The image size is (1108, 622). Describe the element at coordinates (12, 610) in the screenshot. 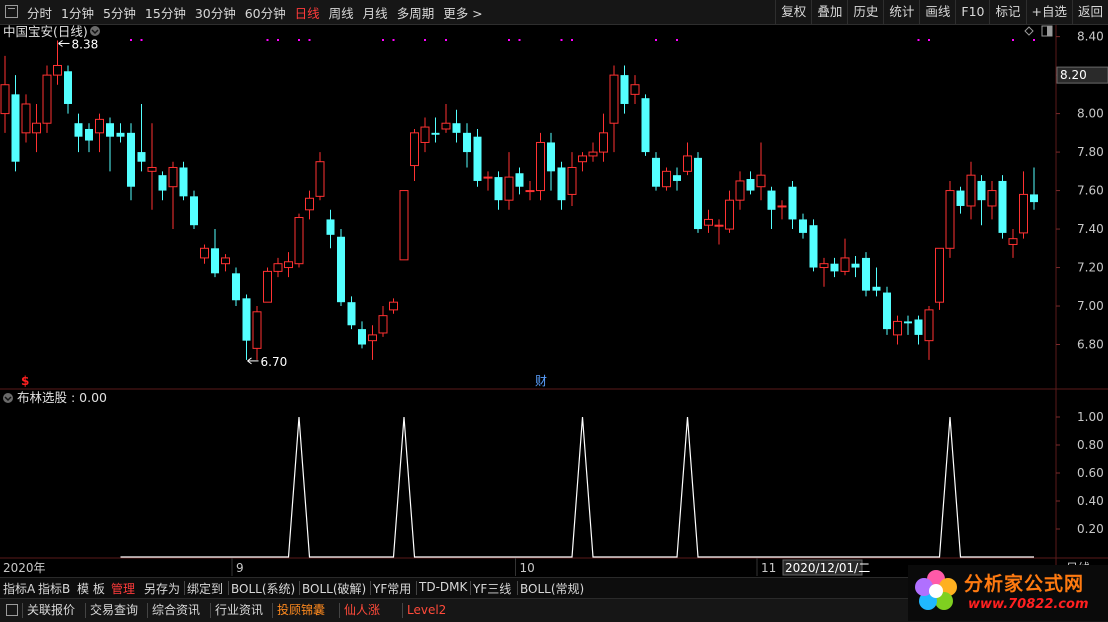

I see `window-icon` at that location.